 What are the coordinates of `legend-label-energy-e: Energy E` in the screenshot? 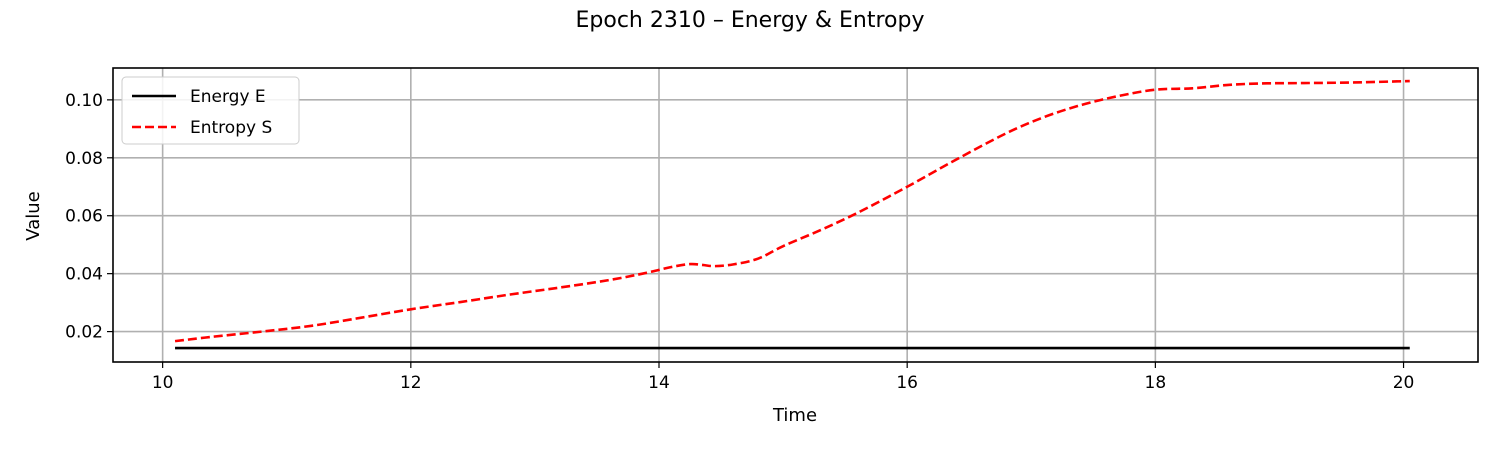 It's located at (228, 97).